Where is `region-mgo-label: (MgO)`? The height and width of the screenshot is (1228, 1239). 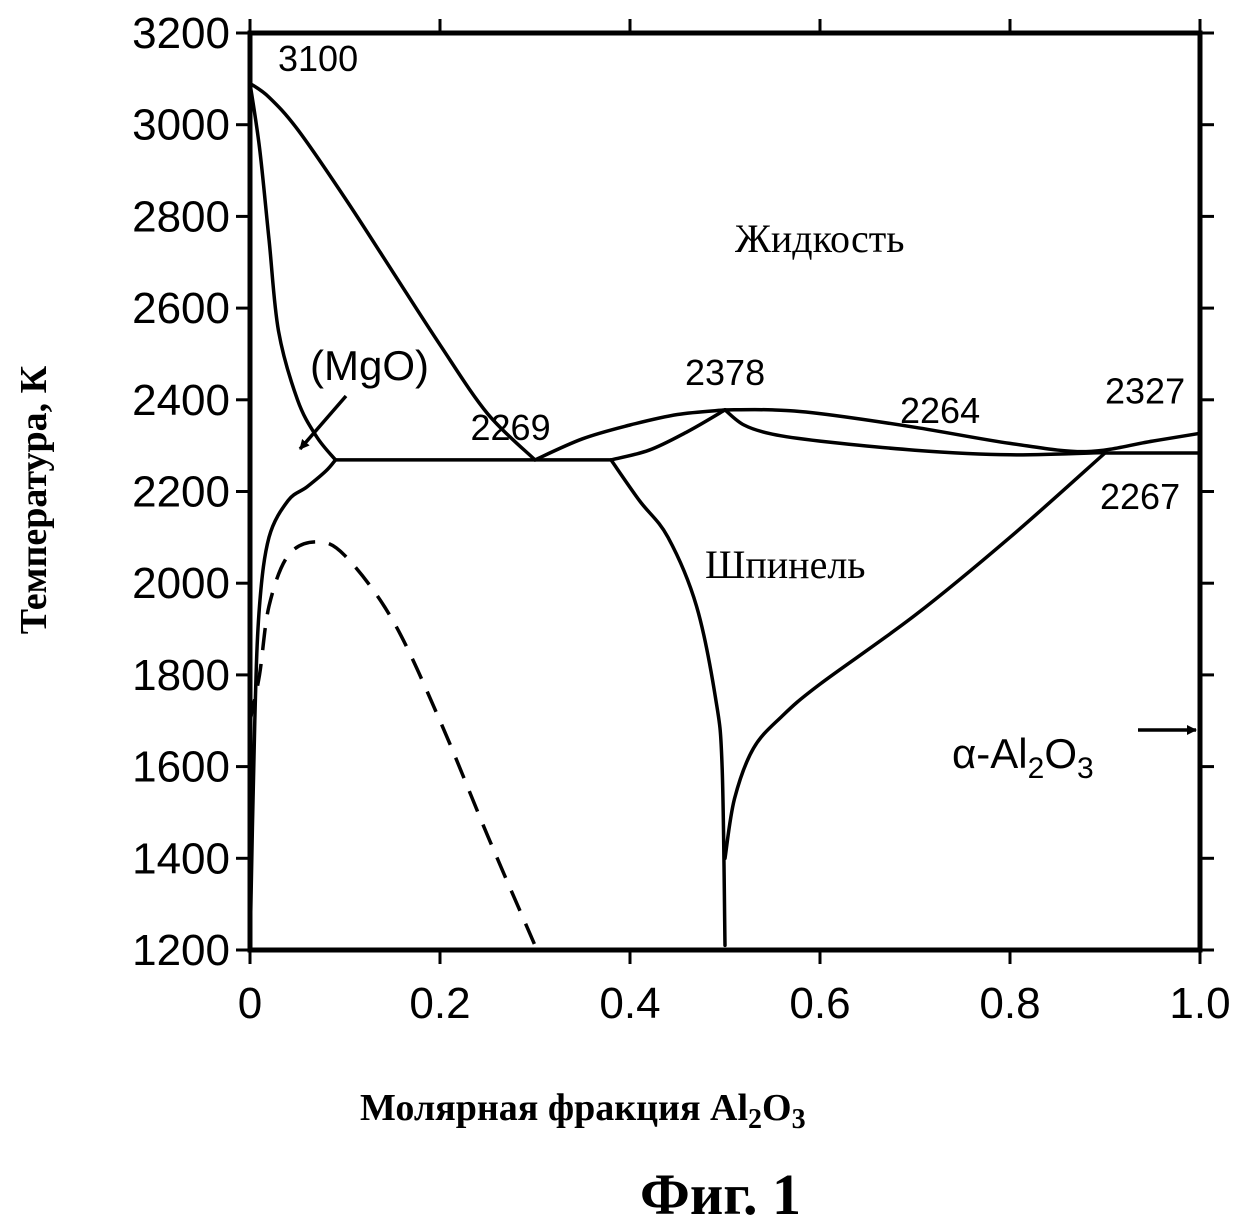
region-mgo-label: (MgO) is located at coordinates (369, 365).